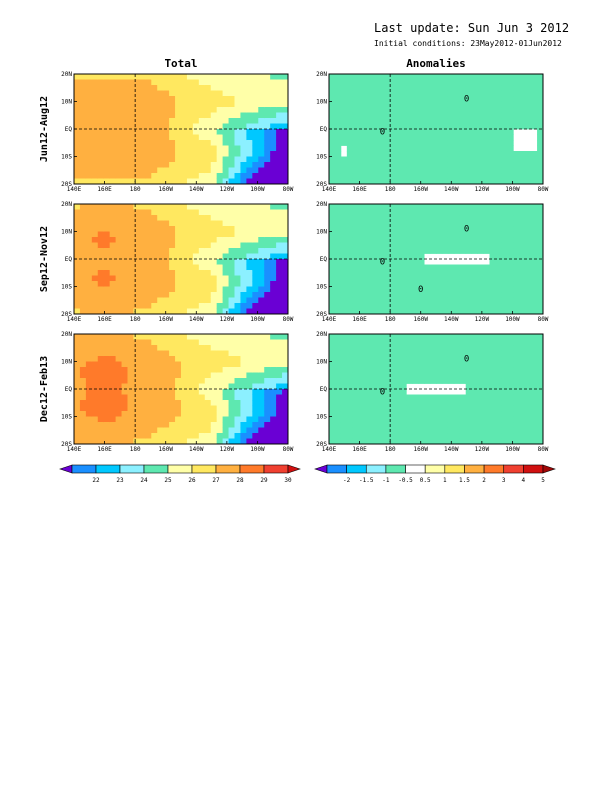 This screenshot has height=800, width=600. Describe the element at coordinates (466, 230) in the screenshot. I see `zero-contour-label: 0` at that location.